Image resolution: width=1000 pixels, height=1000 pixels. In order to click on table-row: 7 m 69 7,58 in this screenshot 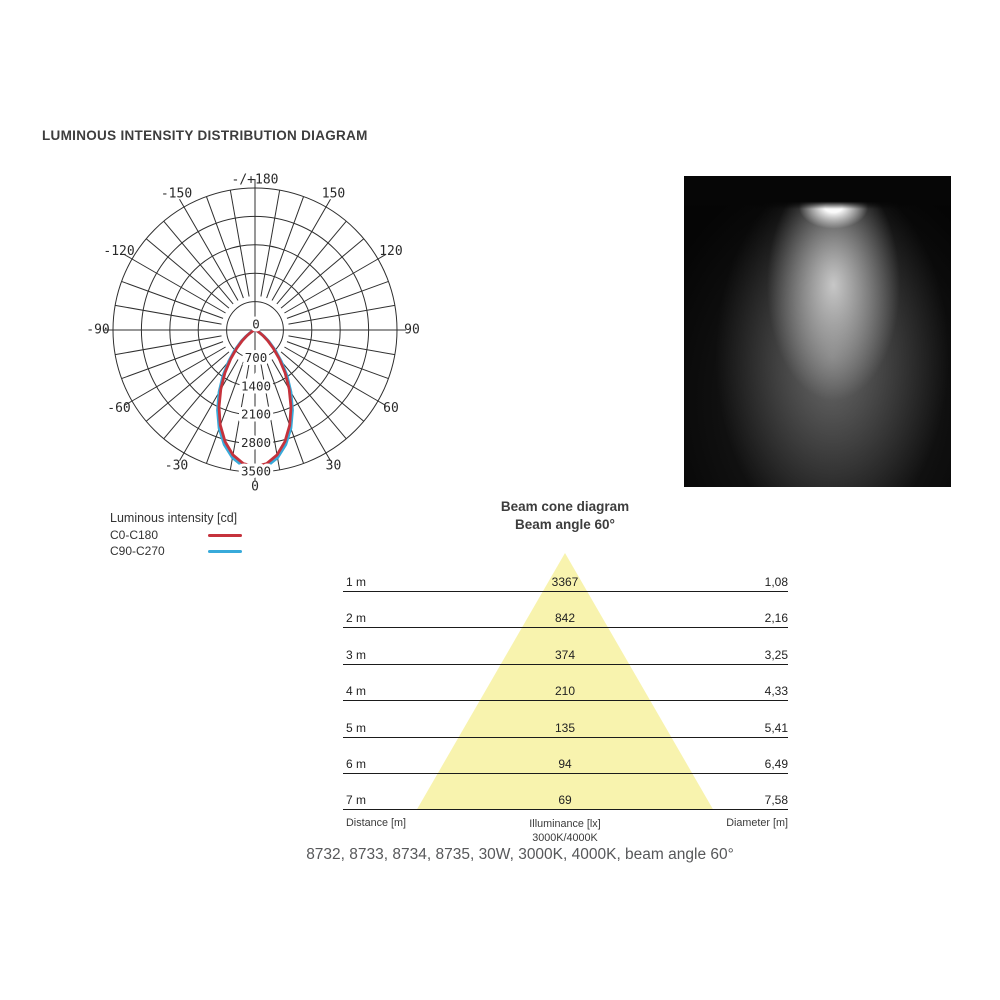, I will do `click(565, 801)`.